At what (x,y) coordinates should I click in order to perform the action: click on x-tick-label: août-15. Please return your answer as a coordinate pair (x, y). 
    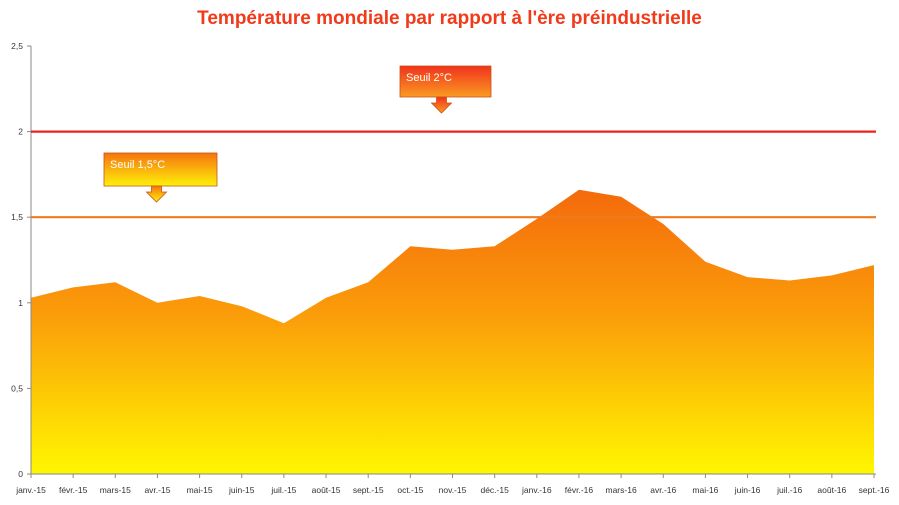
    Looking at the image, I should click on (326, 490).